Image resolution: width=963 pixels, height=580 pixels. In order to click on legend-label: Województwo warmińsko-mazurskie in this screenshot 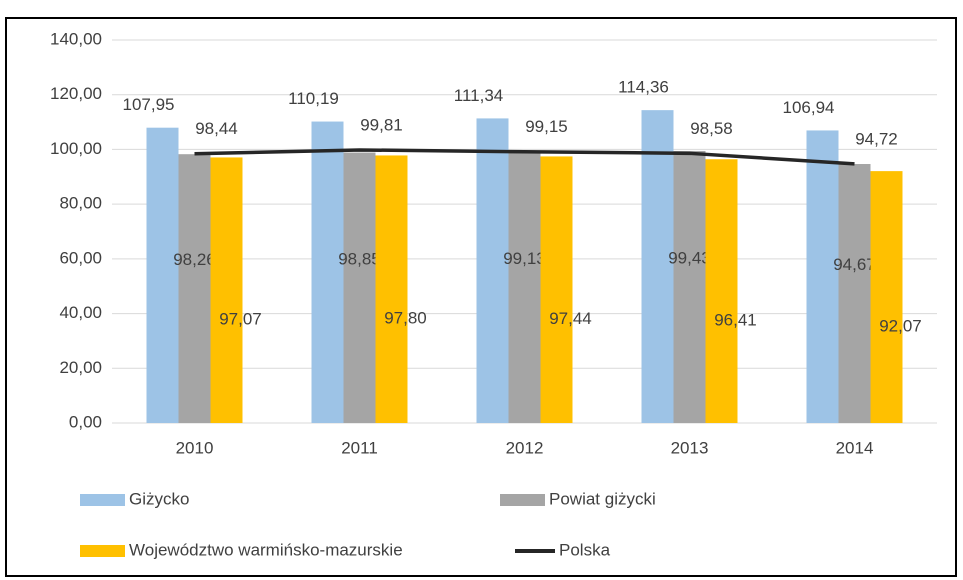, I will do `click(266, 549)`.